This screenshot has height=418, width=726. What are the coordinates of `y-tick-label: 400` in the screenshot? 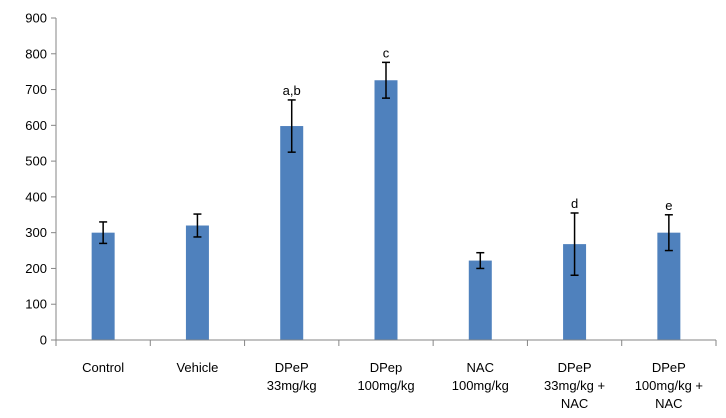 It's located at (36, 196).